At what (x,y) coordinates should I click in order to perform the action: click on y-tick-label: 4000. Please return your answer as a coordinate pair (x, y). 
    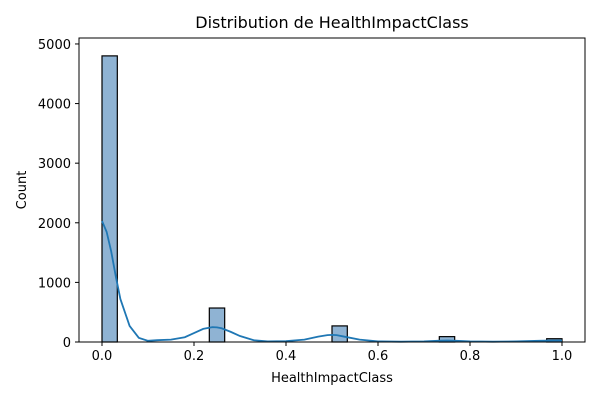
    Looking at the image, I should click on (54, 105).